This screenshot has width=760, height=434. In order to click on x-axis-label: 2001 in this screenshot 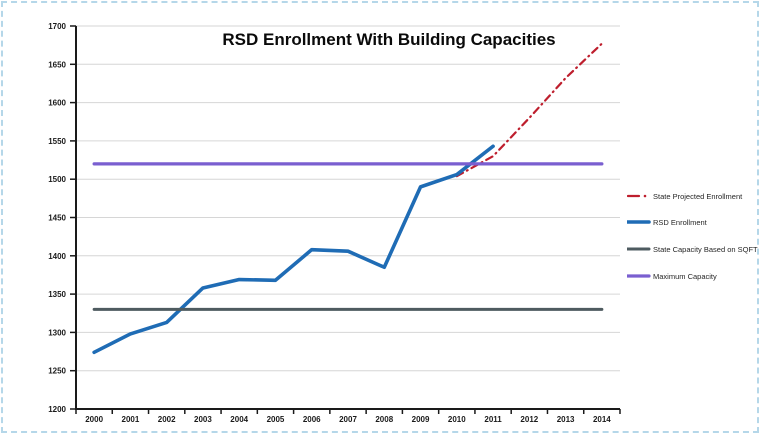, I will do `click(131, 419)`.